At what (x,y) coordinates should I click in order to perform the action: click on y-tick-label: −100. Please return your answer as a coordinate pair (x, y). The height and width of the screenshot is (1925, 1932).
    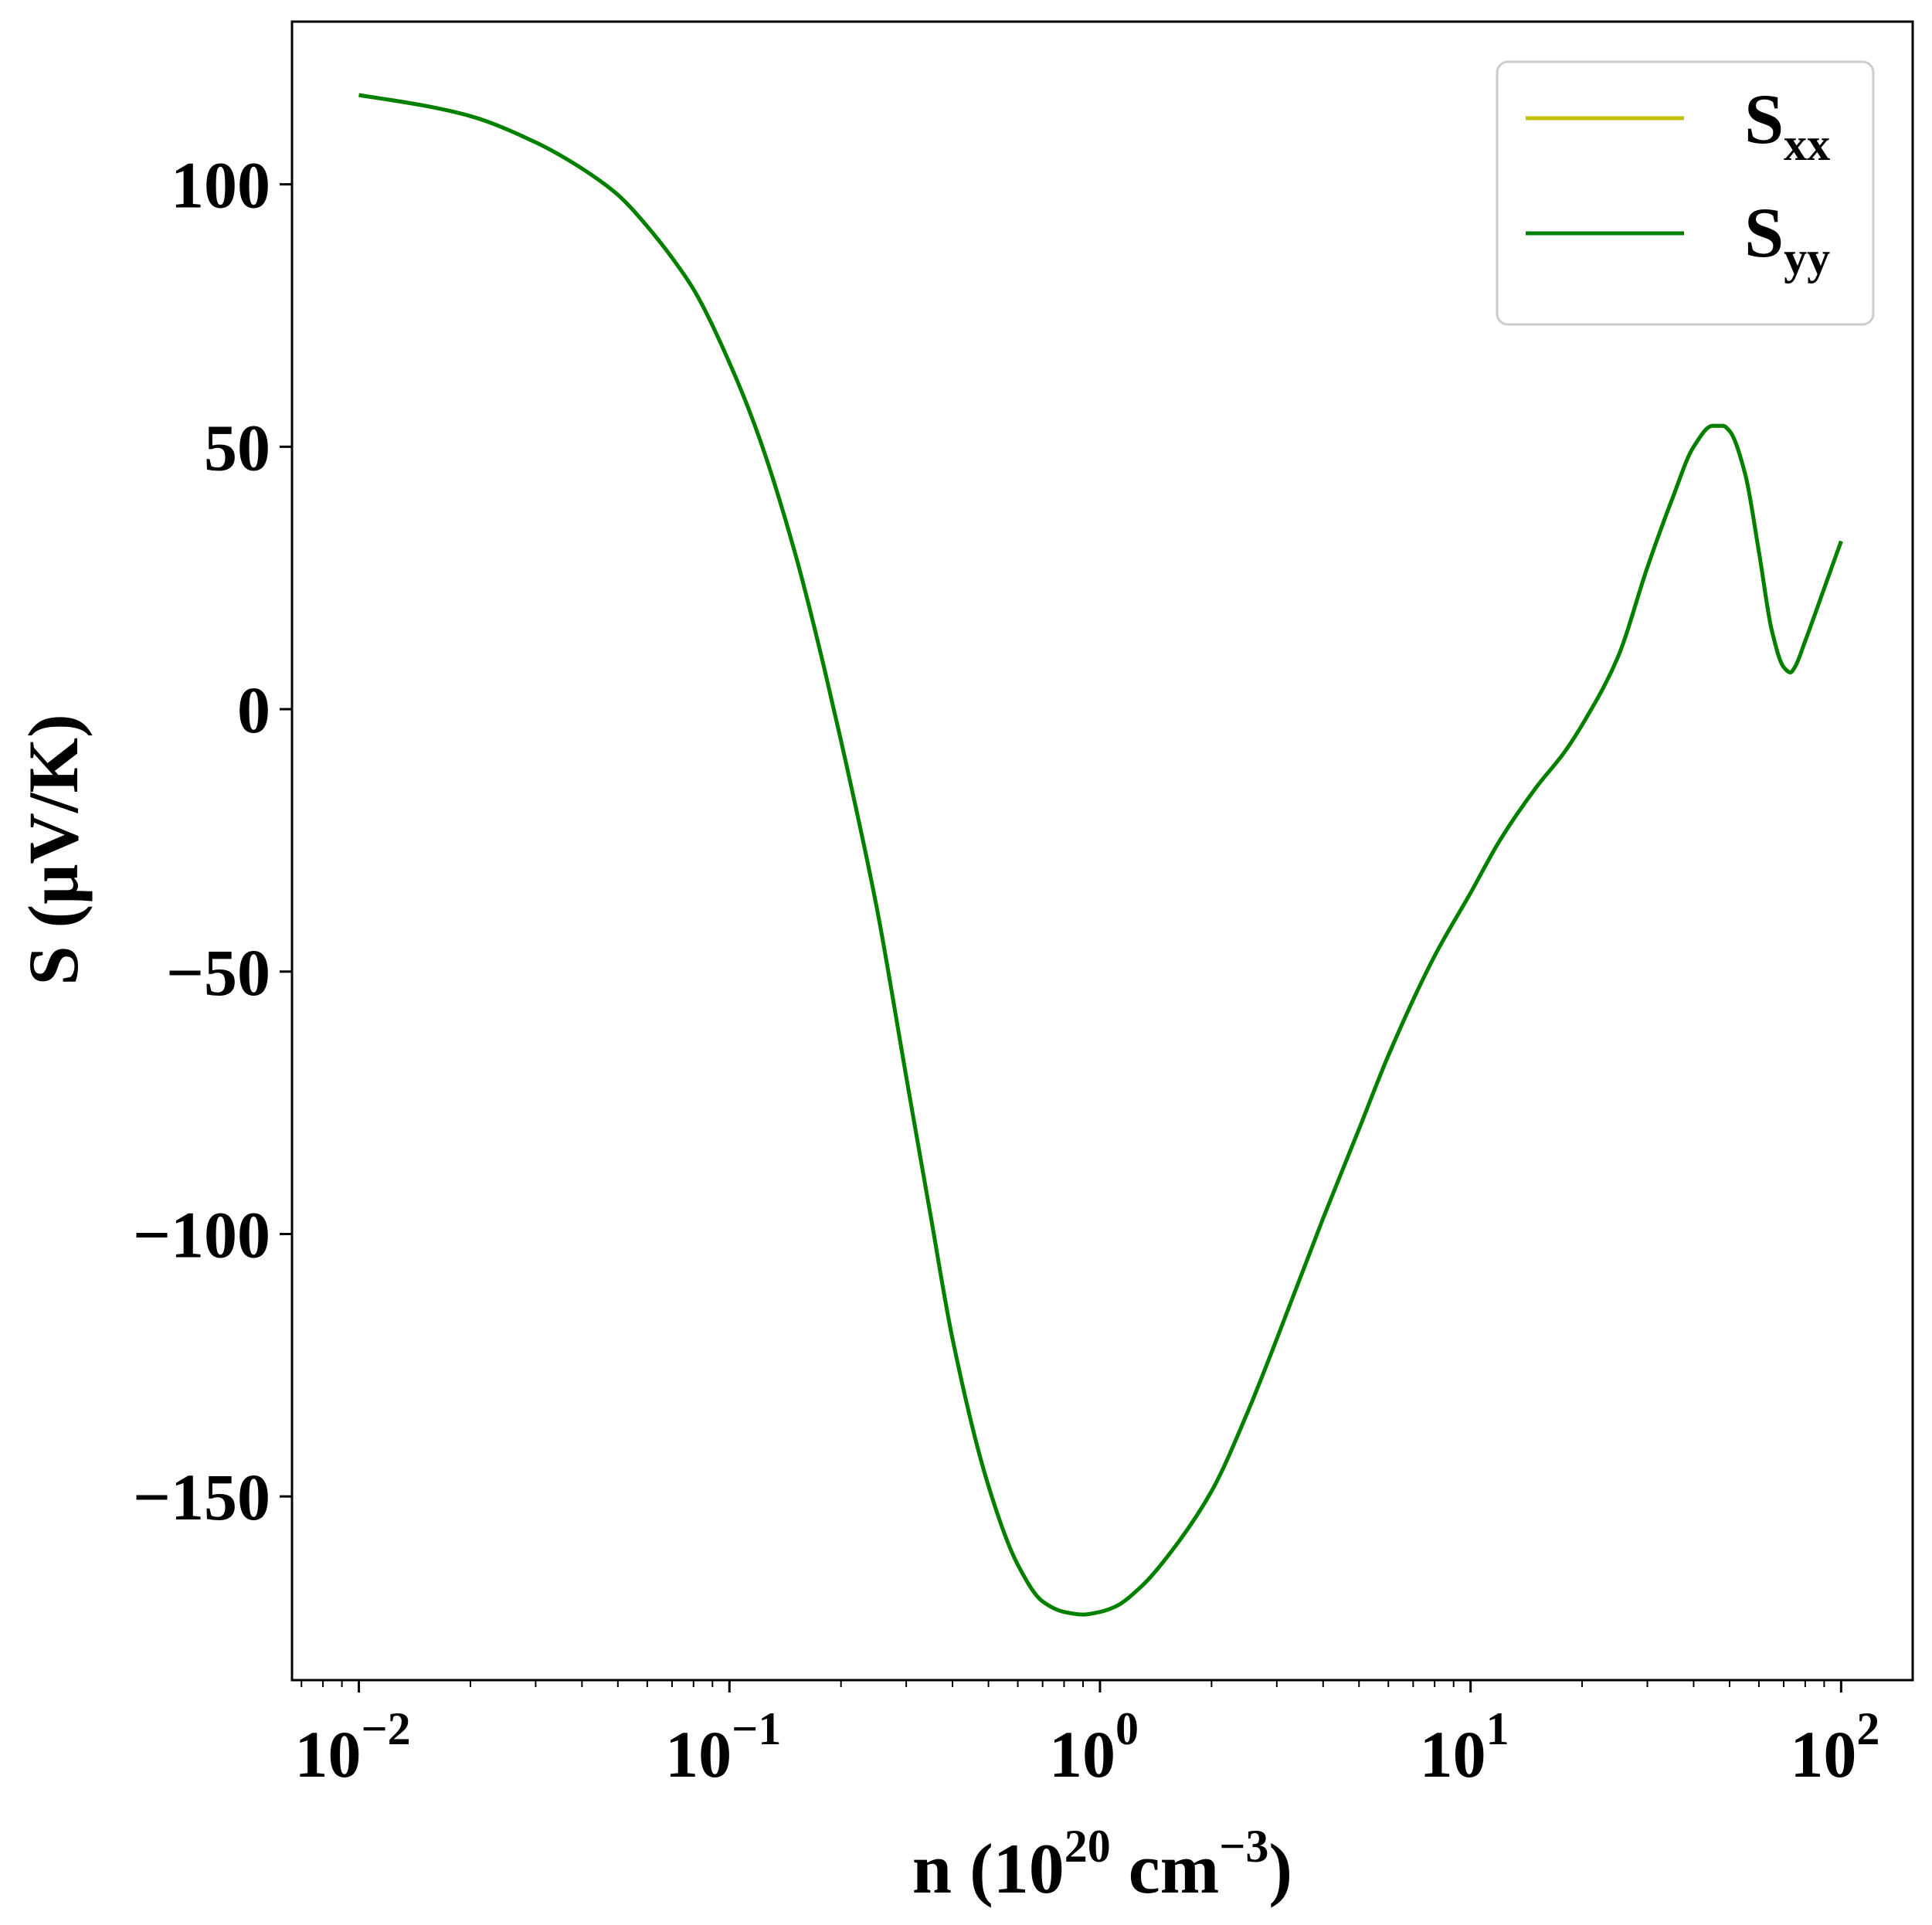
    Looking at the image, I should click on (202, 1234).